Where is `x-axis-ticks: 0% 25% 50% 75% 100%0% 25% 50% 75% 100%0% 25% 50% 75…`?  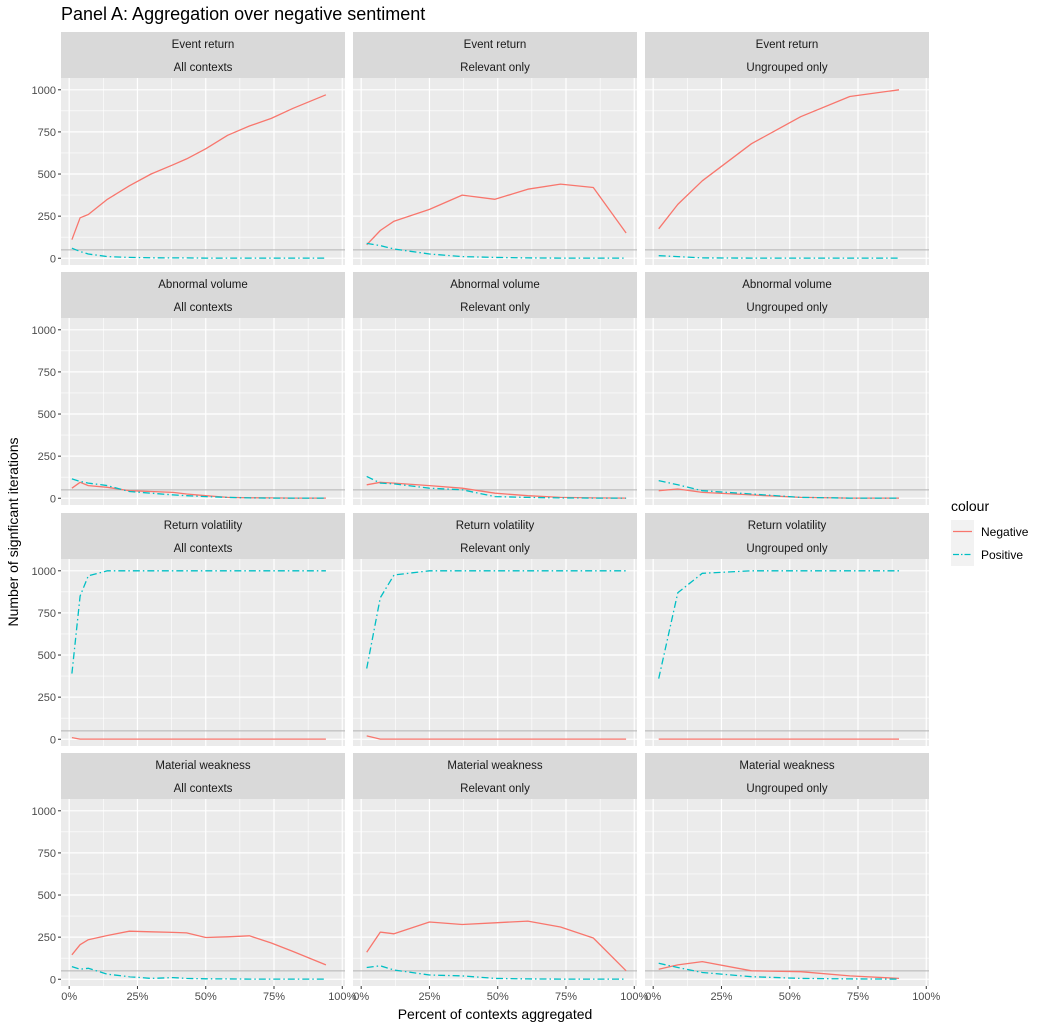 x-axis-ticks: 0% 25% 50% 75% 100%0% 25% 50% 75% 100%0% 25% 50% 75… is located at coordinates (501, 994).